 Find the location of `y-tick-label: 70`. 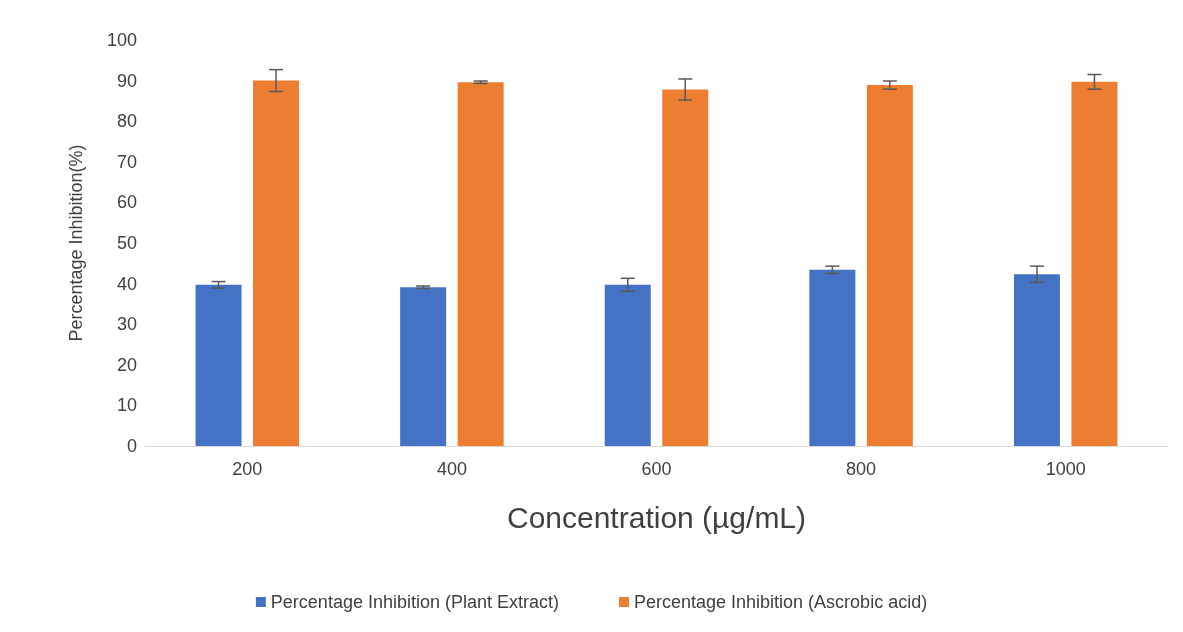

y-tick-label: 70 is located at coordinates (126, 161).